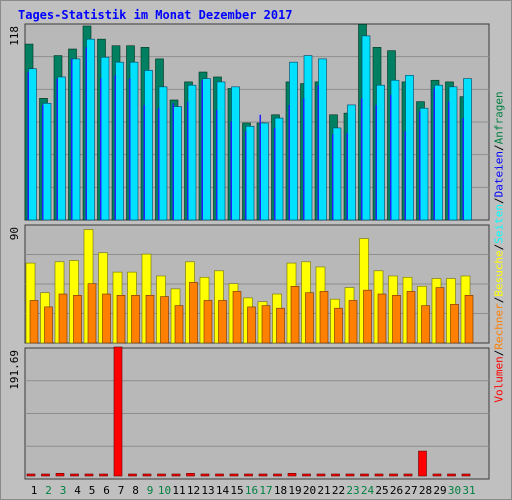 Image resolution: width=512 pixels, height=500 pixels. What do you see at coordinates (251, 490) in the screenshot?
I see `x-tick-label: 16` at bounding box center [251, 490].